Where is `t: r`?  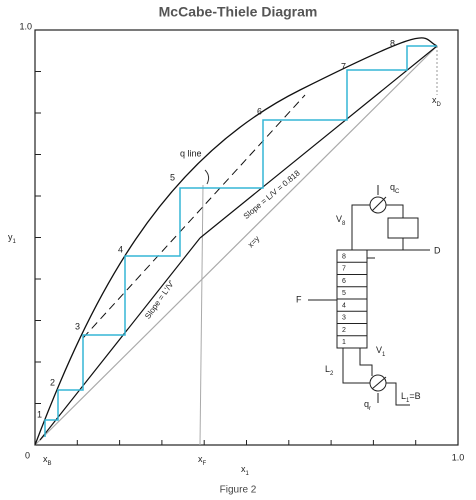
t: r is located at coordinates (370, 409).